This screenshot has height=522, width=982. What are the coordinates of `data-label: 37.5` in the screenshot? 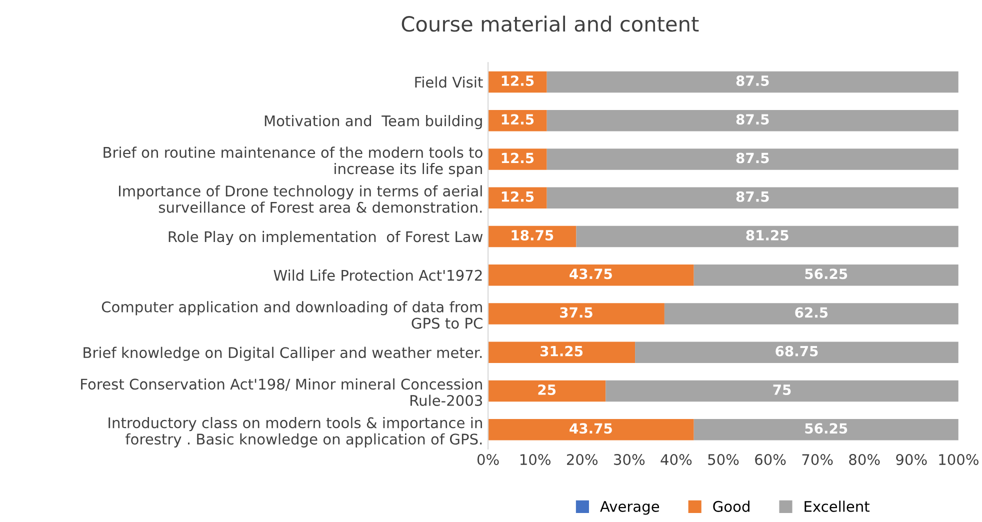 It's located at (576, 312).